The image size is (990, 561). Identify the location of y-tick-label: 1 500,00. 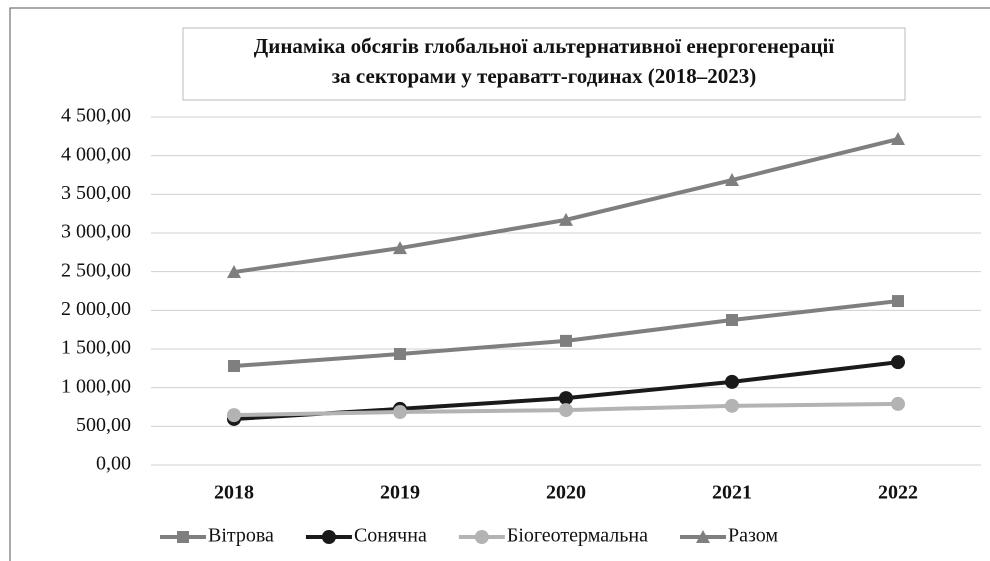
(96, 348).